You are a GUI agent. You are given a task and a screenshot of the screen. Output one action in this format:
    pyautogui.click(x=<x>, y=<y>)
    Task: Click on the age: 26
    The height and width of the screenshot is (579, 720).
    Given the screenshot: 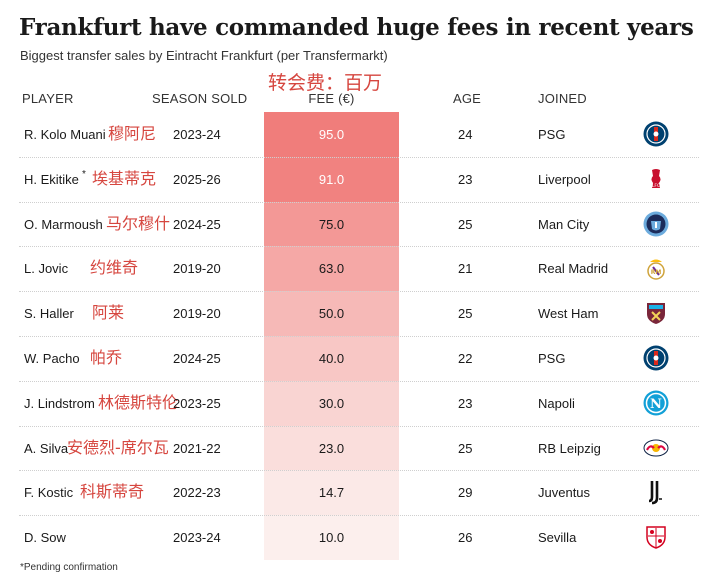 What is the action you would take?
    pyautogui.click(x=465, y=538)
    